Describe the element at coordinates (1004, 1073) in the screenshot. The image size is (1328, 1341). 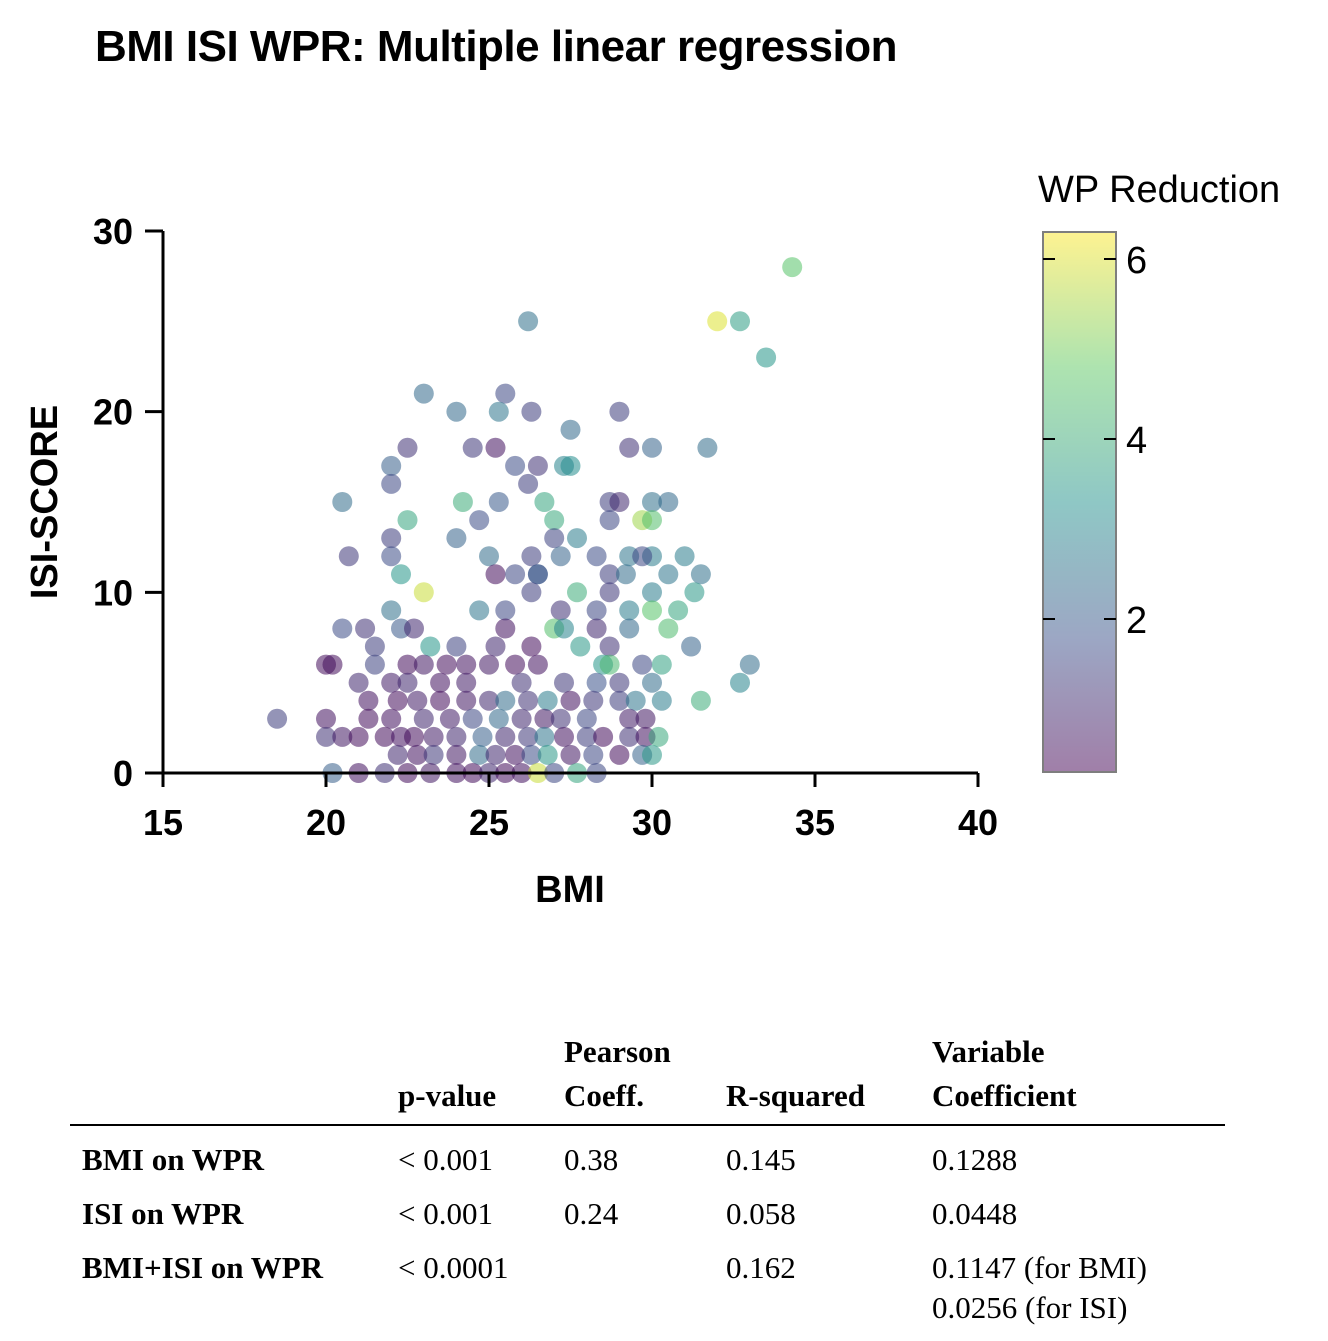
I see `header-variable-coefficient: Variable Coefficient` at that location.